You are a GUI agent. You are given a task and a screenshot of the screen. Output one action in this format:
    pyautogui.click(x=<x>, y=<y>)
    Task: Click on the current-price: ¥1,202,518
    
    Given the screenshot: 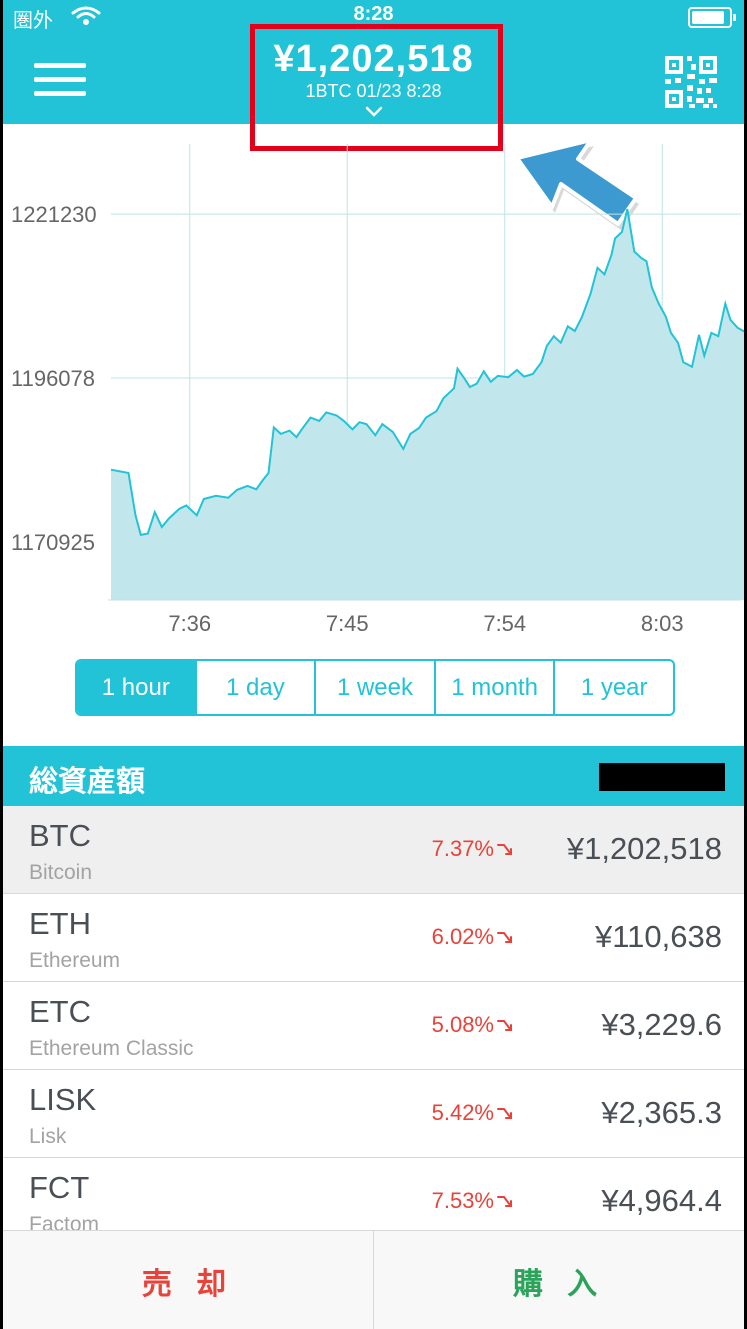 What is the action you would take?
    pyautogui.click(x=373, y=59)
    